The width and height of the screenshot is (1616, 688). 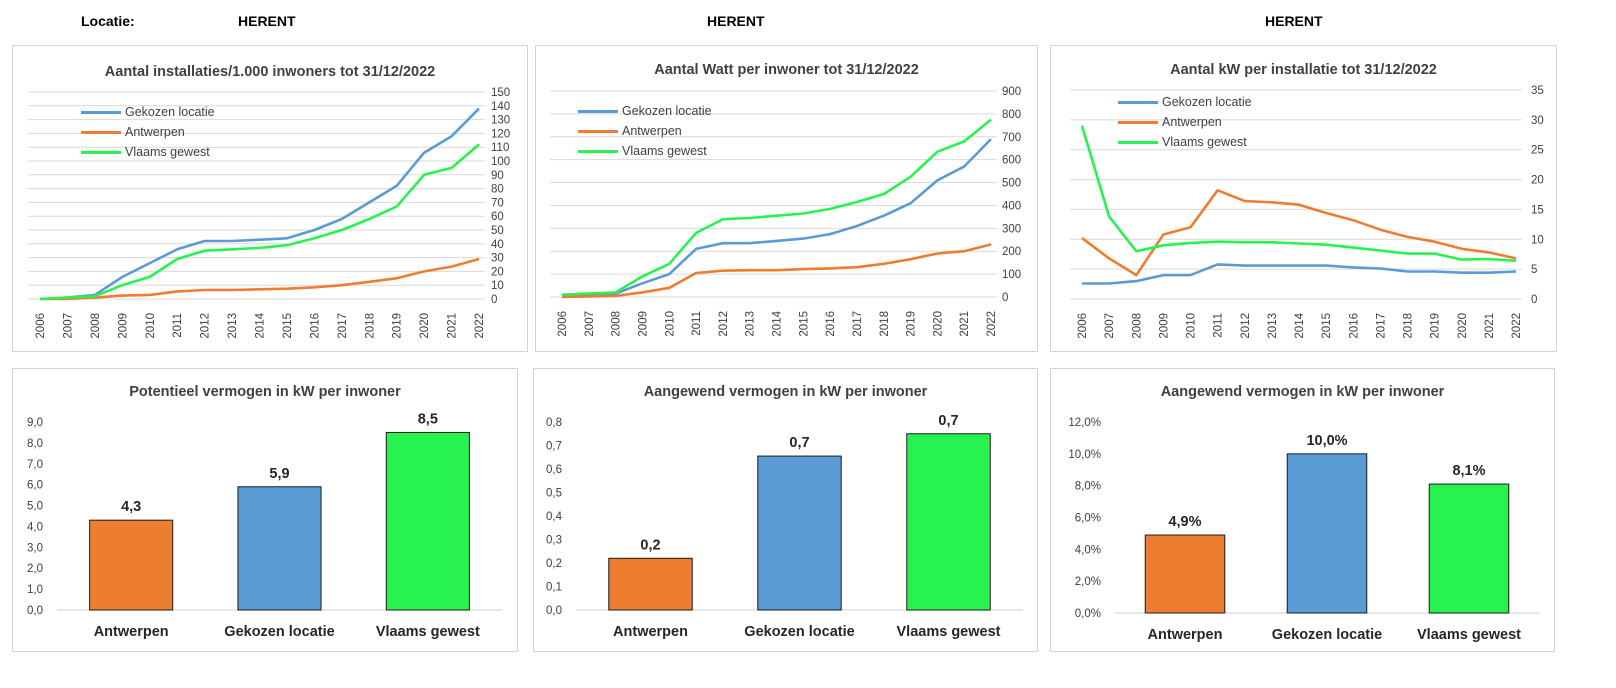 I want to click on x-tick-label: 2010, so click(x=151, y=326).